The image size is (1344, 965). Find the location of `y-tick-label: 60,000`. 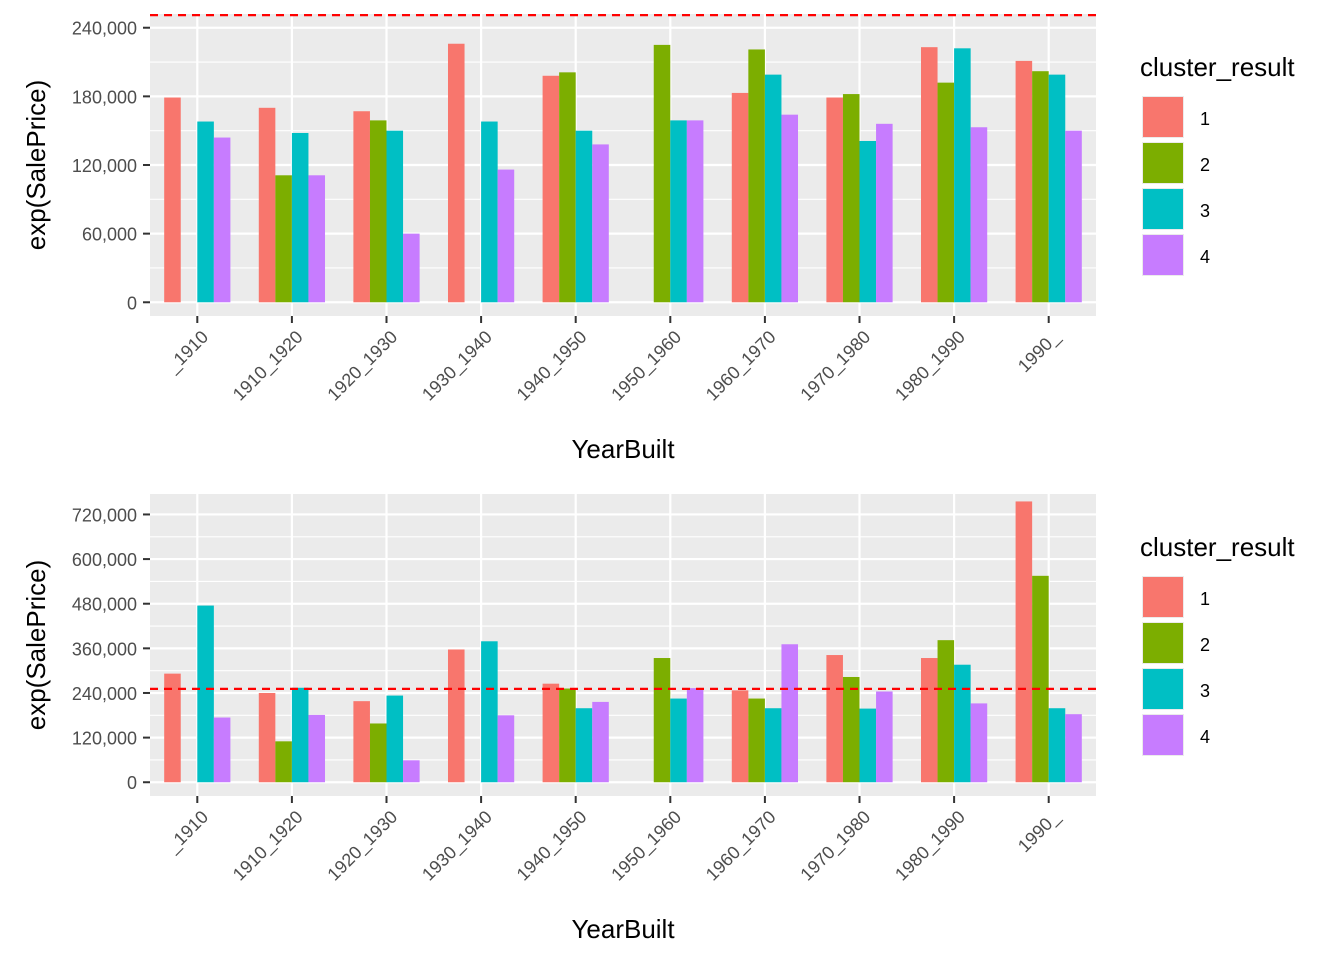

y-tick-label: 60,000 is located at coordinates (109, 235).